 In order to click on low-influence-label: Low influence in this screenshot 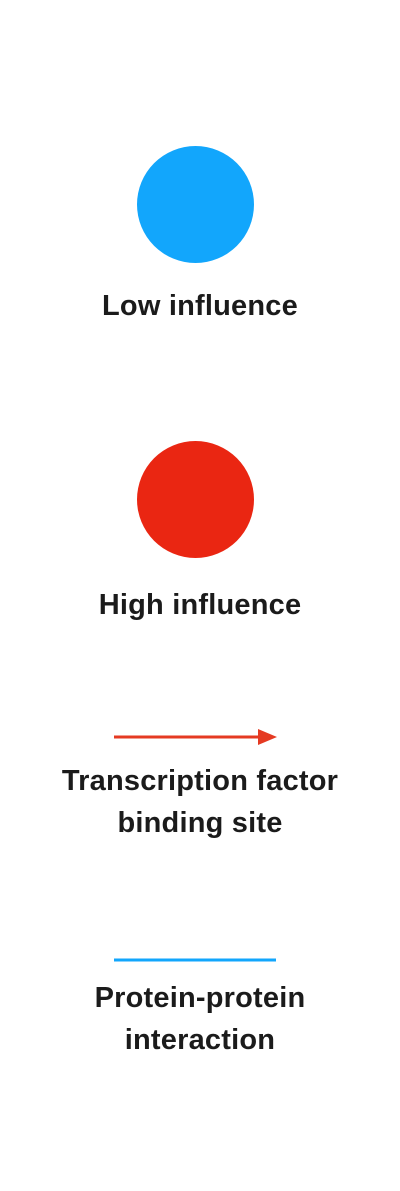, I will do `click(200, 306)`.